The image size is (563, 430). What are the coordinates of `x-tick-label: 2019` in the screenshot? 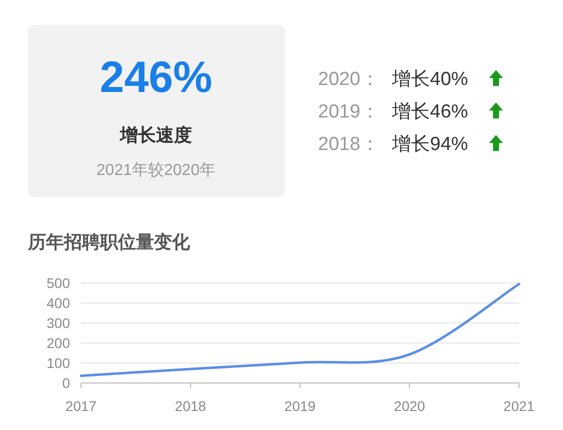 It's located at (300, 406).